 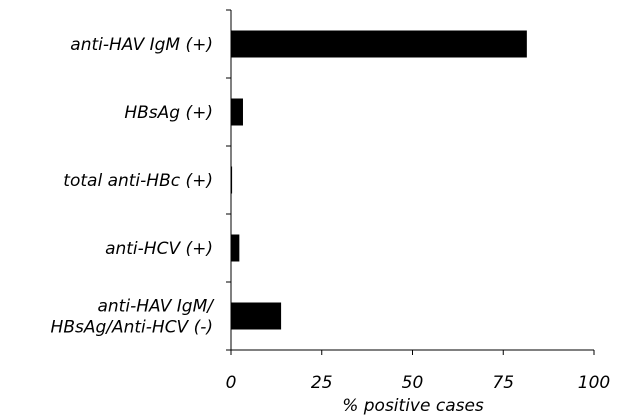 I want to click on category-label: anti-HAV IgM/, so click(x=156, y=307).